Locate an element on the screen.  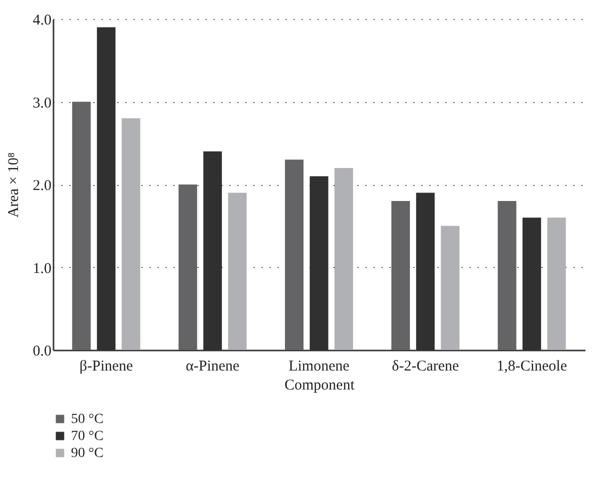
x-tick-label: α-Pinene is located at coordinates (213, 366).